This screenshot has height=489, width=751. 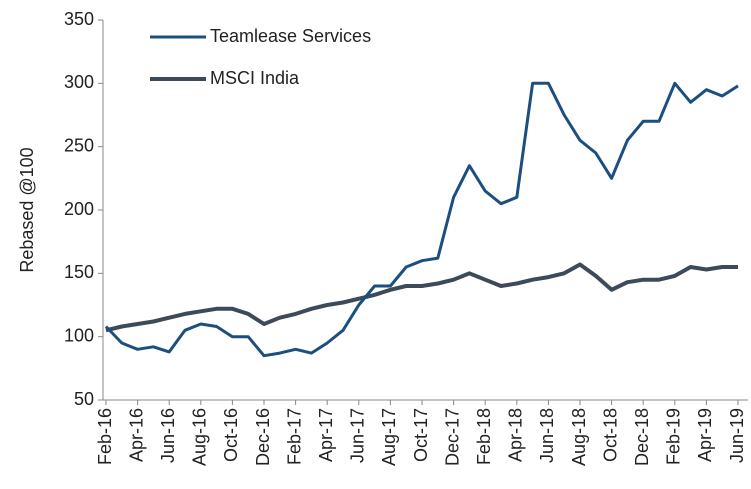 I want to click on x-tick-label: Feb-16, so click(x=105, y=436).